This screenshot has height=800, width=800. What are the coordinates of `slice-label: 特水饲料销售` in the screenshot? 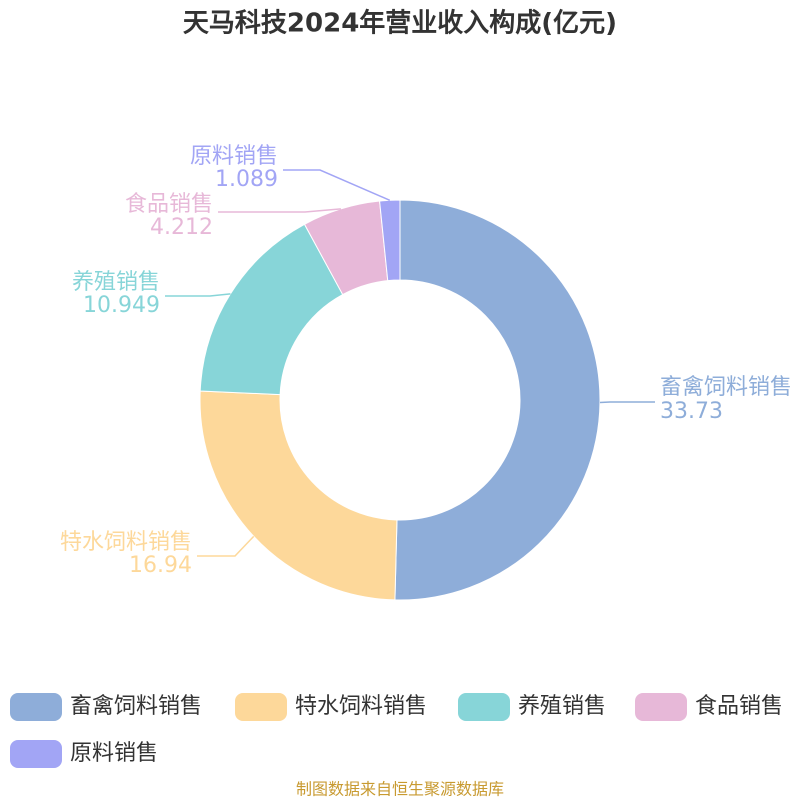 It's located at (126, 542).